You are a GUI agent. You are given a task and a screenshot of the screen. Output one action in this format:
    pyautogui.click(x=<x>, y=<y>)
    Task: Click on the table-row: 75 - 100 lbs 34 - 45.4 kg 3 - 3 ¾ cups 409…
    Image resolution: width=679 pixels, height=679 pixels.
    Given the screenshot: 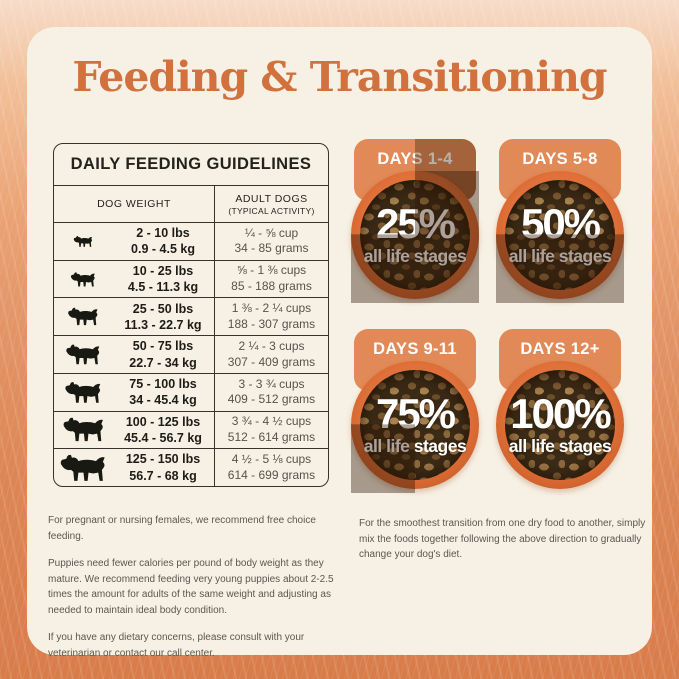 What is the action you would take?
    pyautogui.click(x=191, y=392)
    